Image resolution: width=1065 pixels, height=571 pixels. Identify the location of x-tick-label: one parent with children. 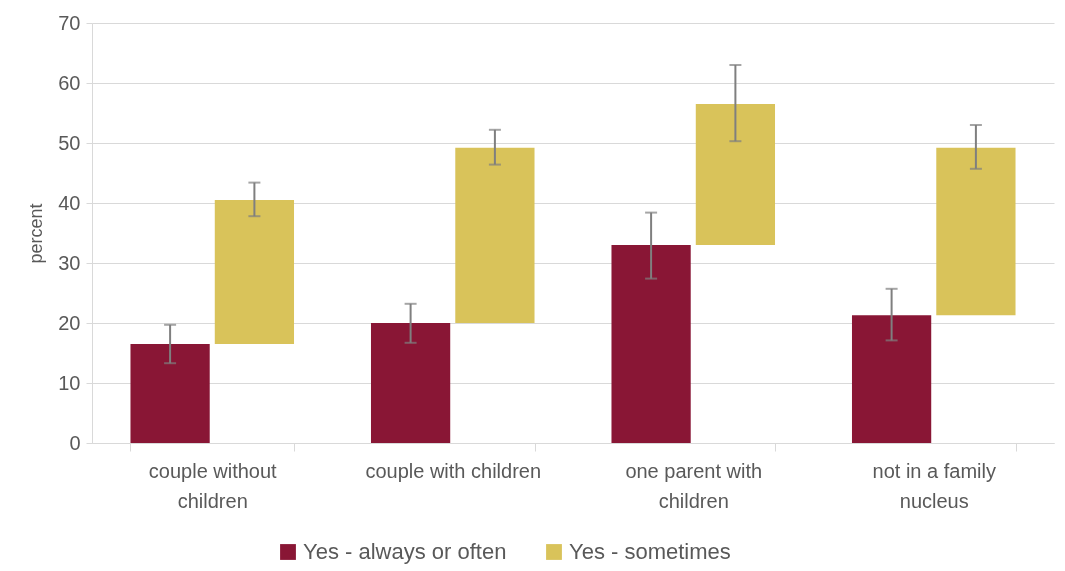
(694, 485).